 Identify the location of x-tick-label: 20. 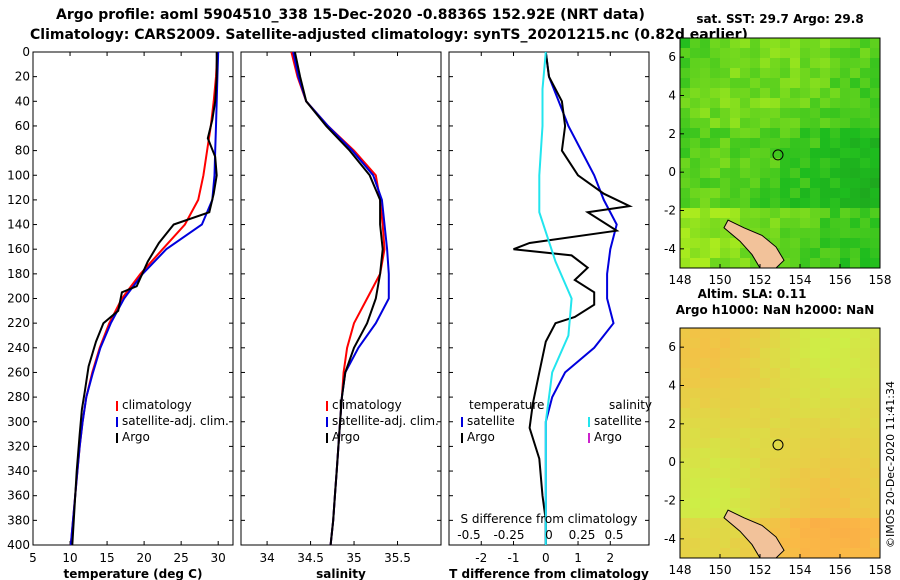
(143, 558).